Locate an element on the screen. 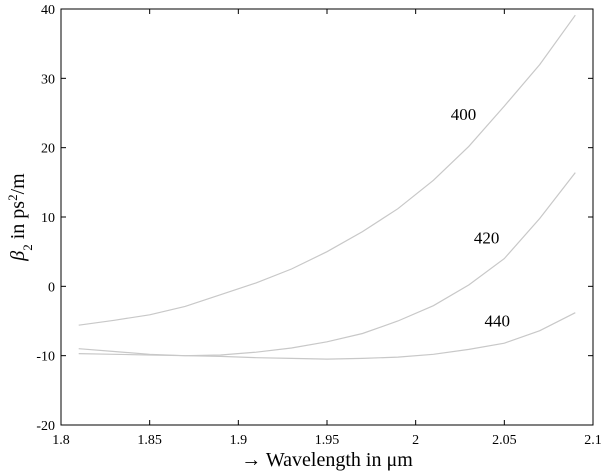 The width and height of the screenshot is (604, 473). y-axis-title: β2 in ps2/m is located at coordinates (20, 217).